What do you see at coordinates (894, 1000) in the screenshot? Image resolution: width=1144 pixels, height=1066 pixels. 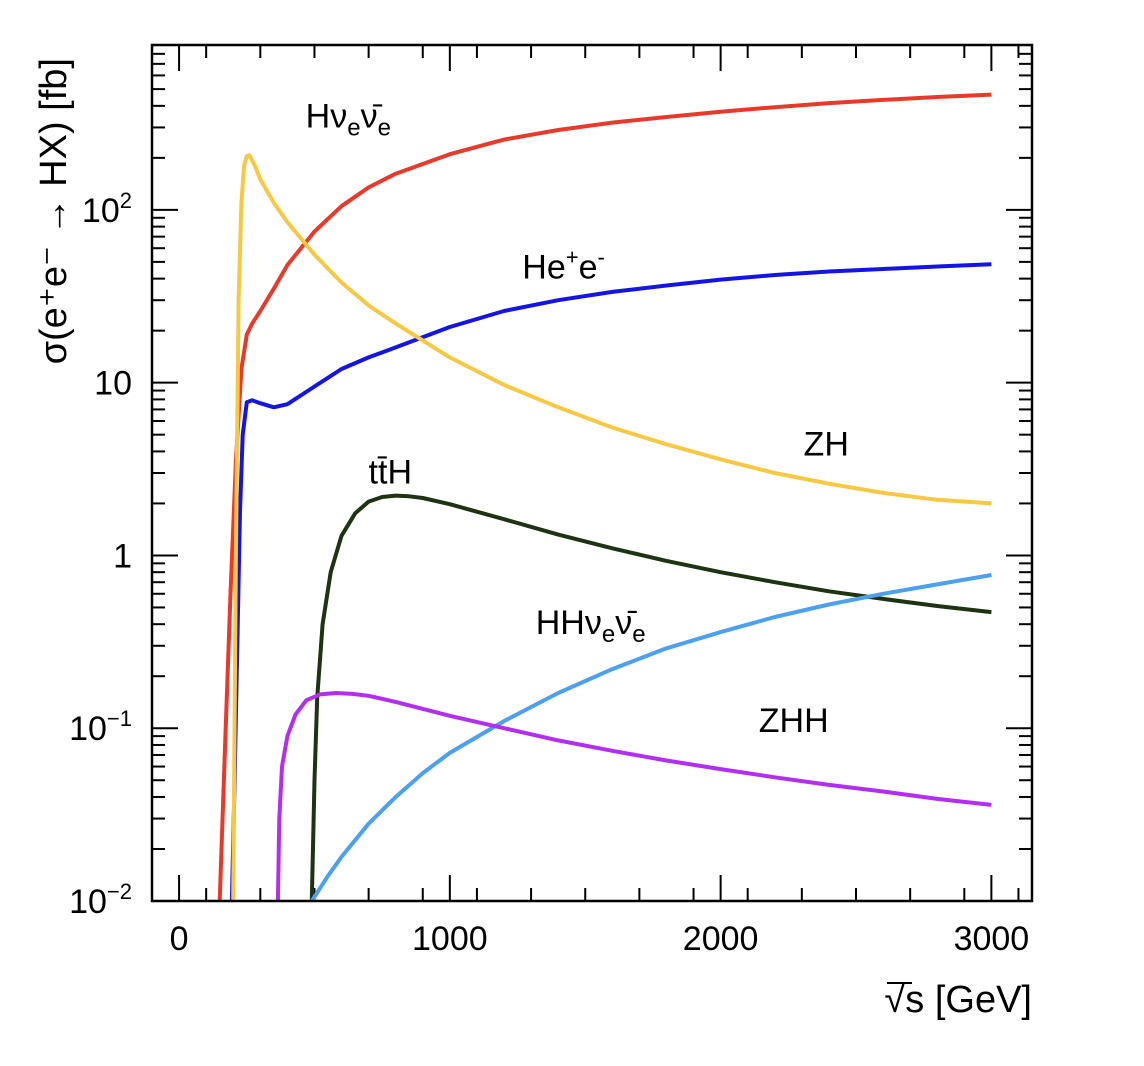 I see `sqrt-symbol: √` at bounding box center [894, 1000].